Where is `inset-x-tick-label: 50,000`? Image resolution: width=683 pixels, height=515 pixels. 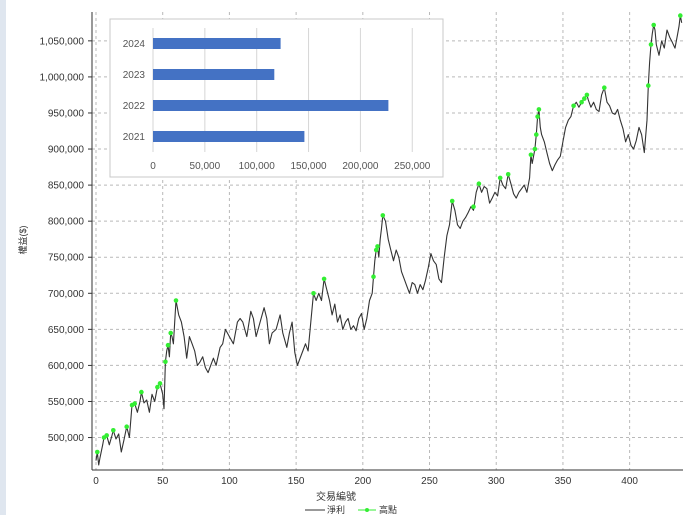 inset-x-tick-label: 50,000 is located at coordinates (205, 166).